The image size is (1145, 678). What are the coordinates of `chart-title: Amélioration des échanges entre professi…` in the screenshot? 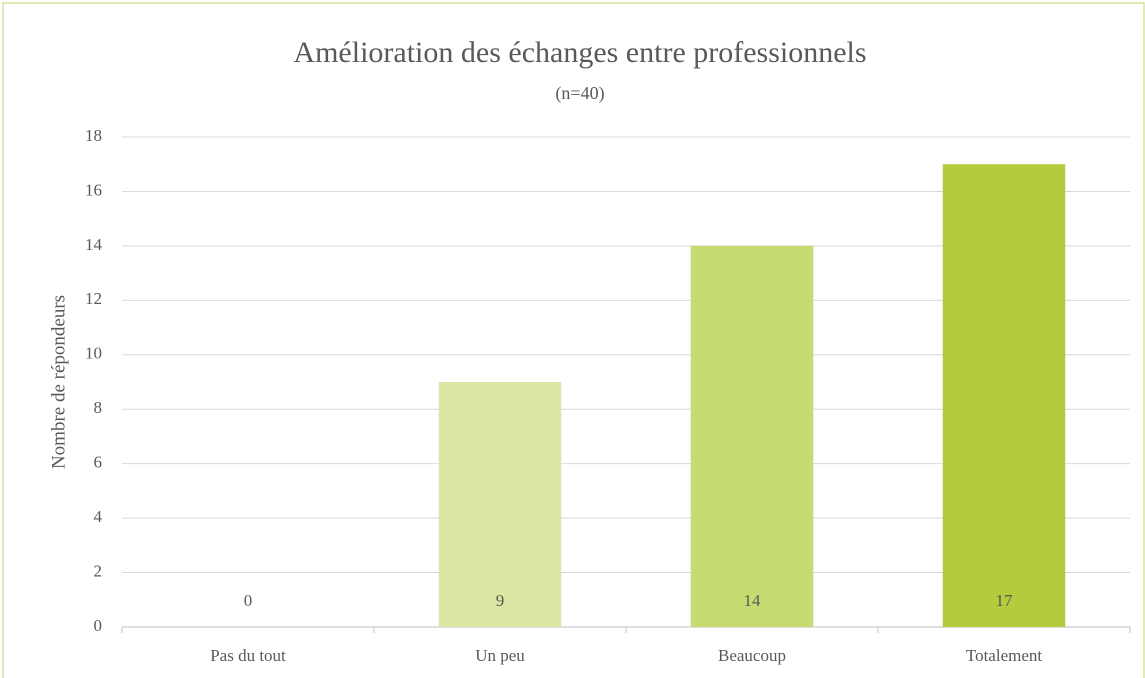 It's located at (579, 52).